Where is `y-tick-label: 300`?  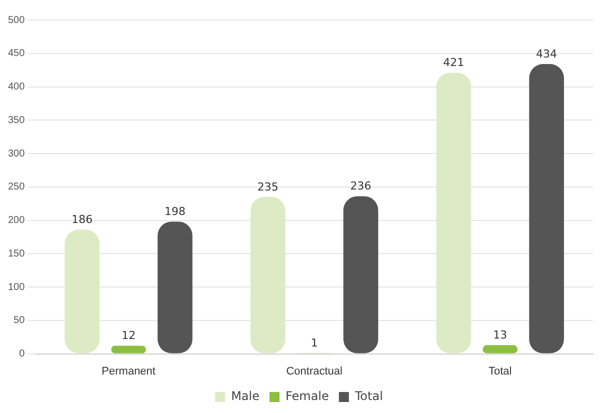 y-tick-label: 300 is located at coordinates (17, 154).